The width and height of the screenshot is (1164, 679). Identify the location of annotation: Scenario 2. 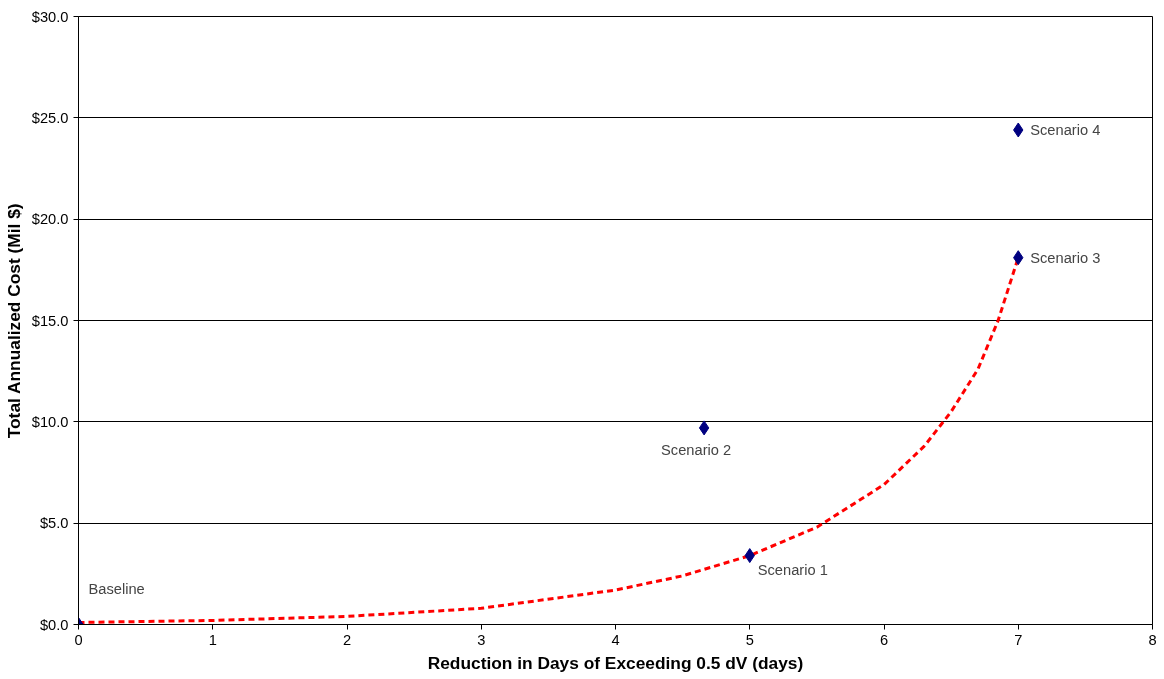
(696, 449).